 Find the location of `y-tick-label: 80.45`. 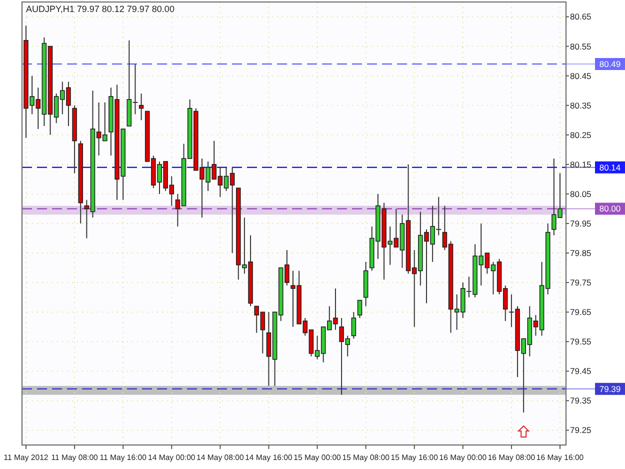

y-tick-label: 80.45 is located at coordinates (581, 75).